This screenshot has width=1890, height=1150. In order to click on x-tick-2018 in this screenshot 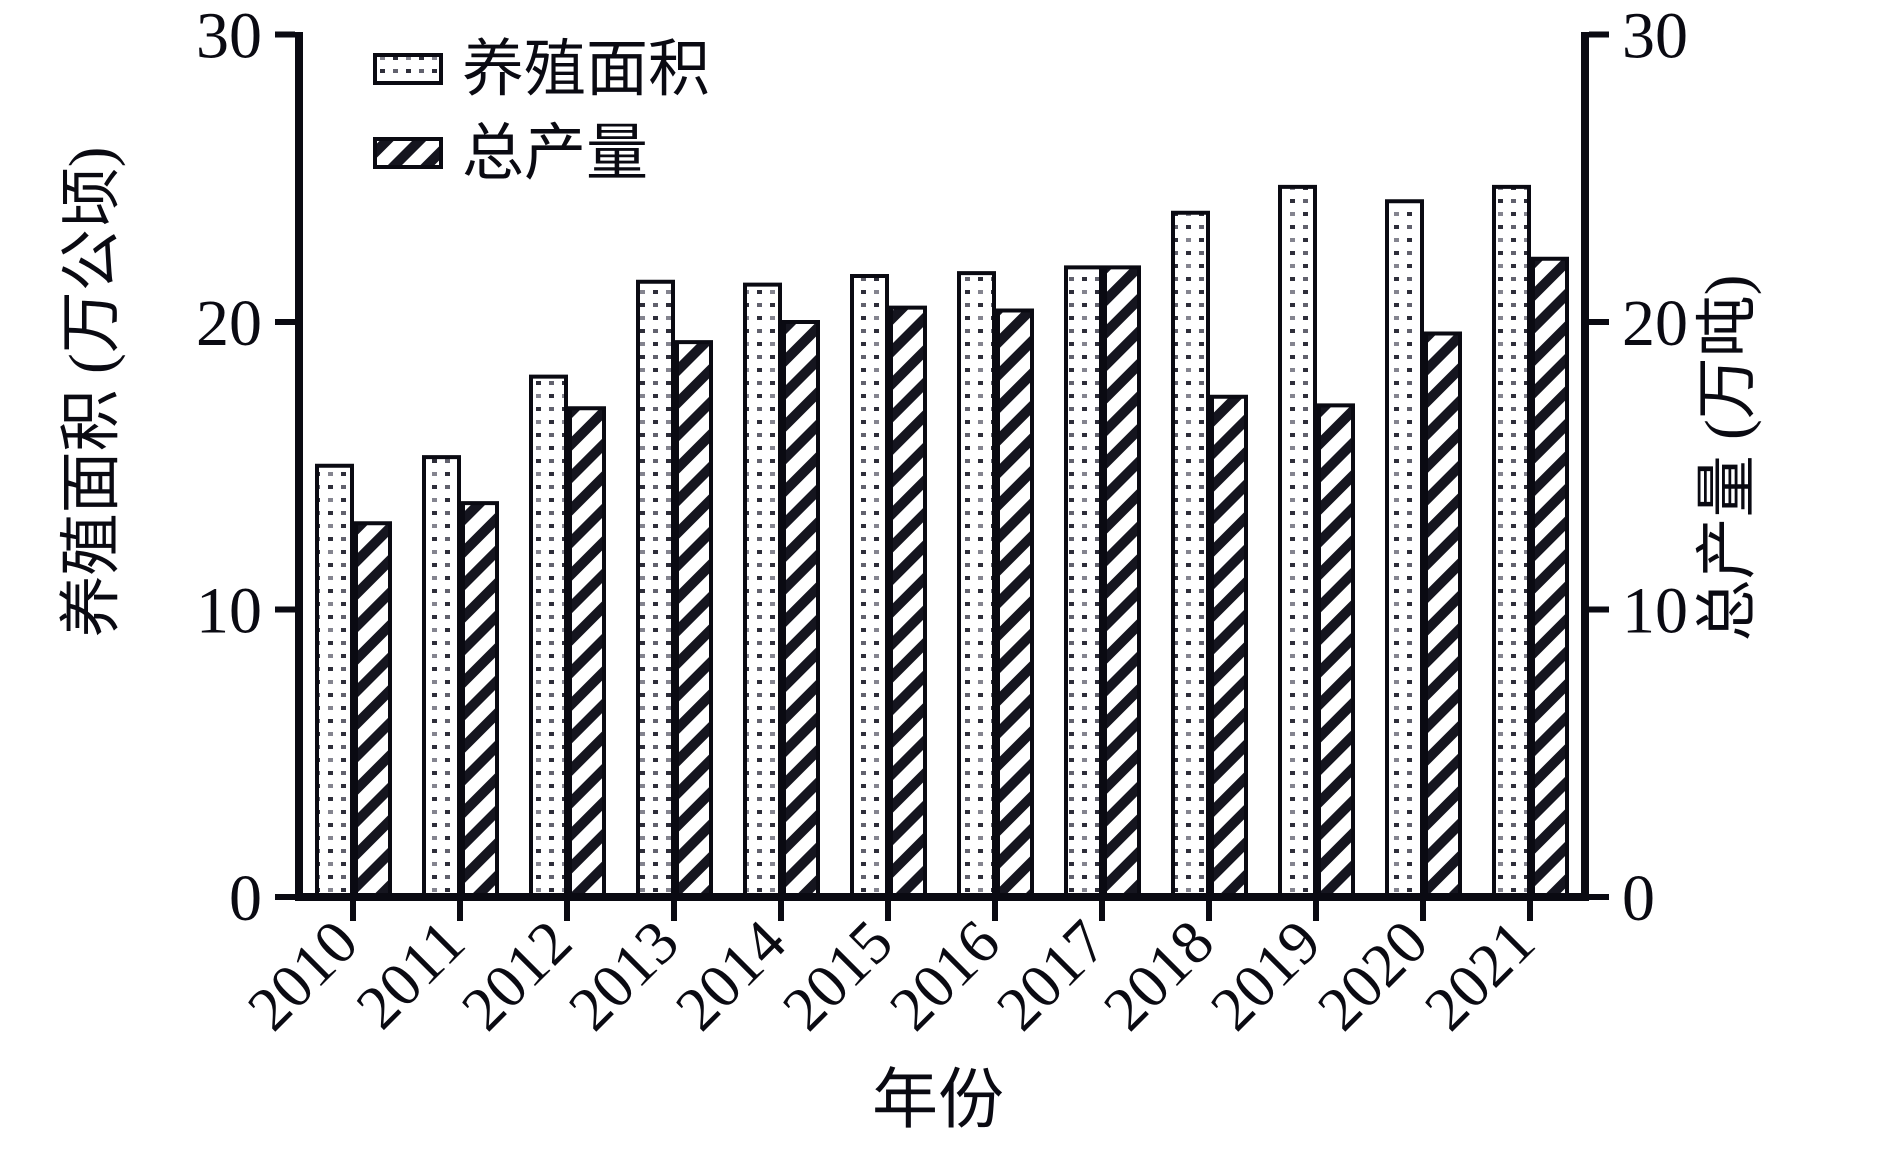, I will do `click(1209, 911)`.